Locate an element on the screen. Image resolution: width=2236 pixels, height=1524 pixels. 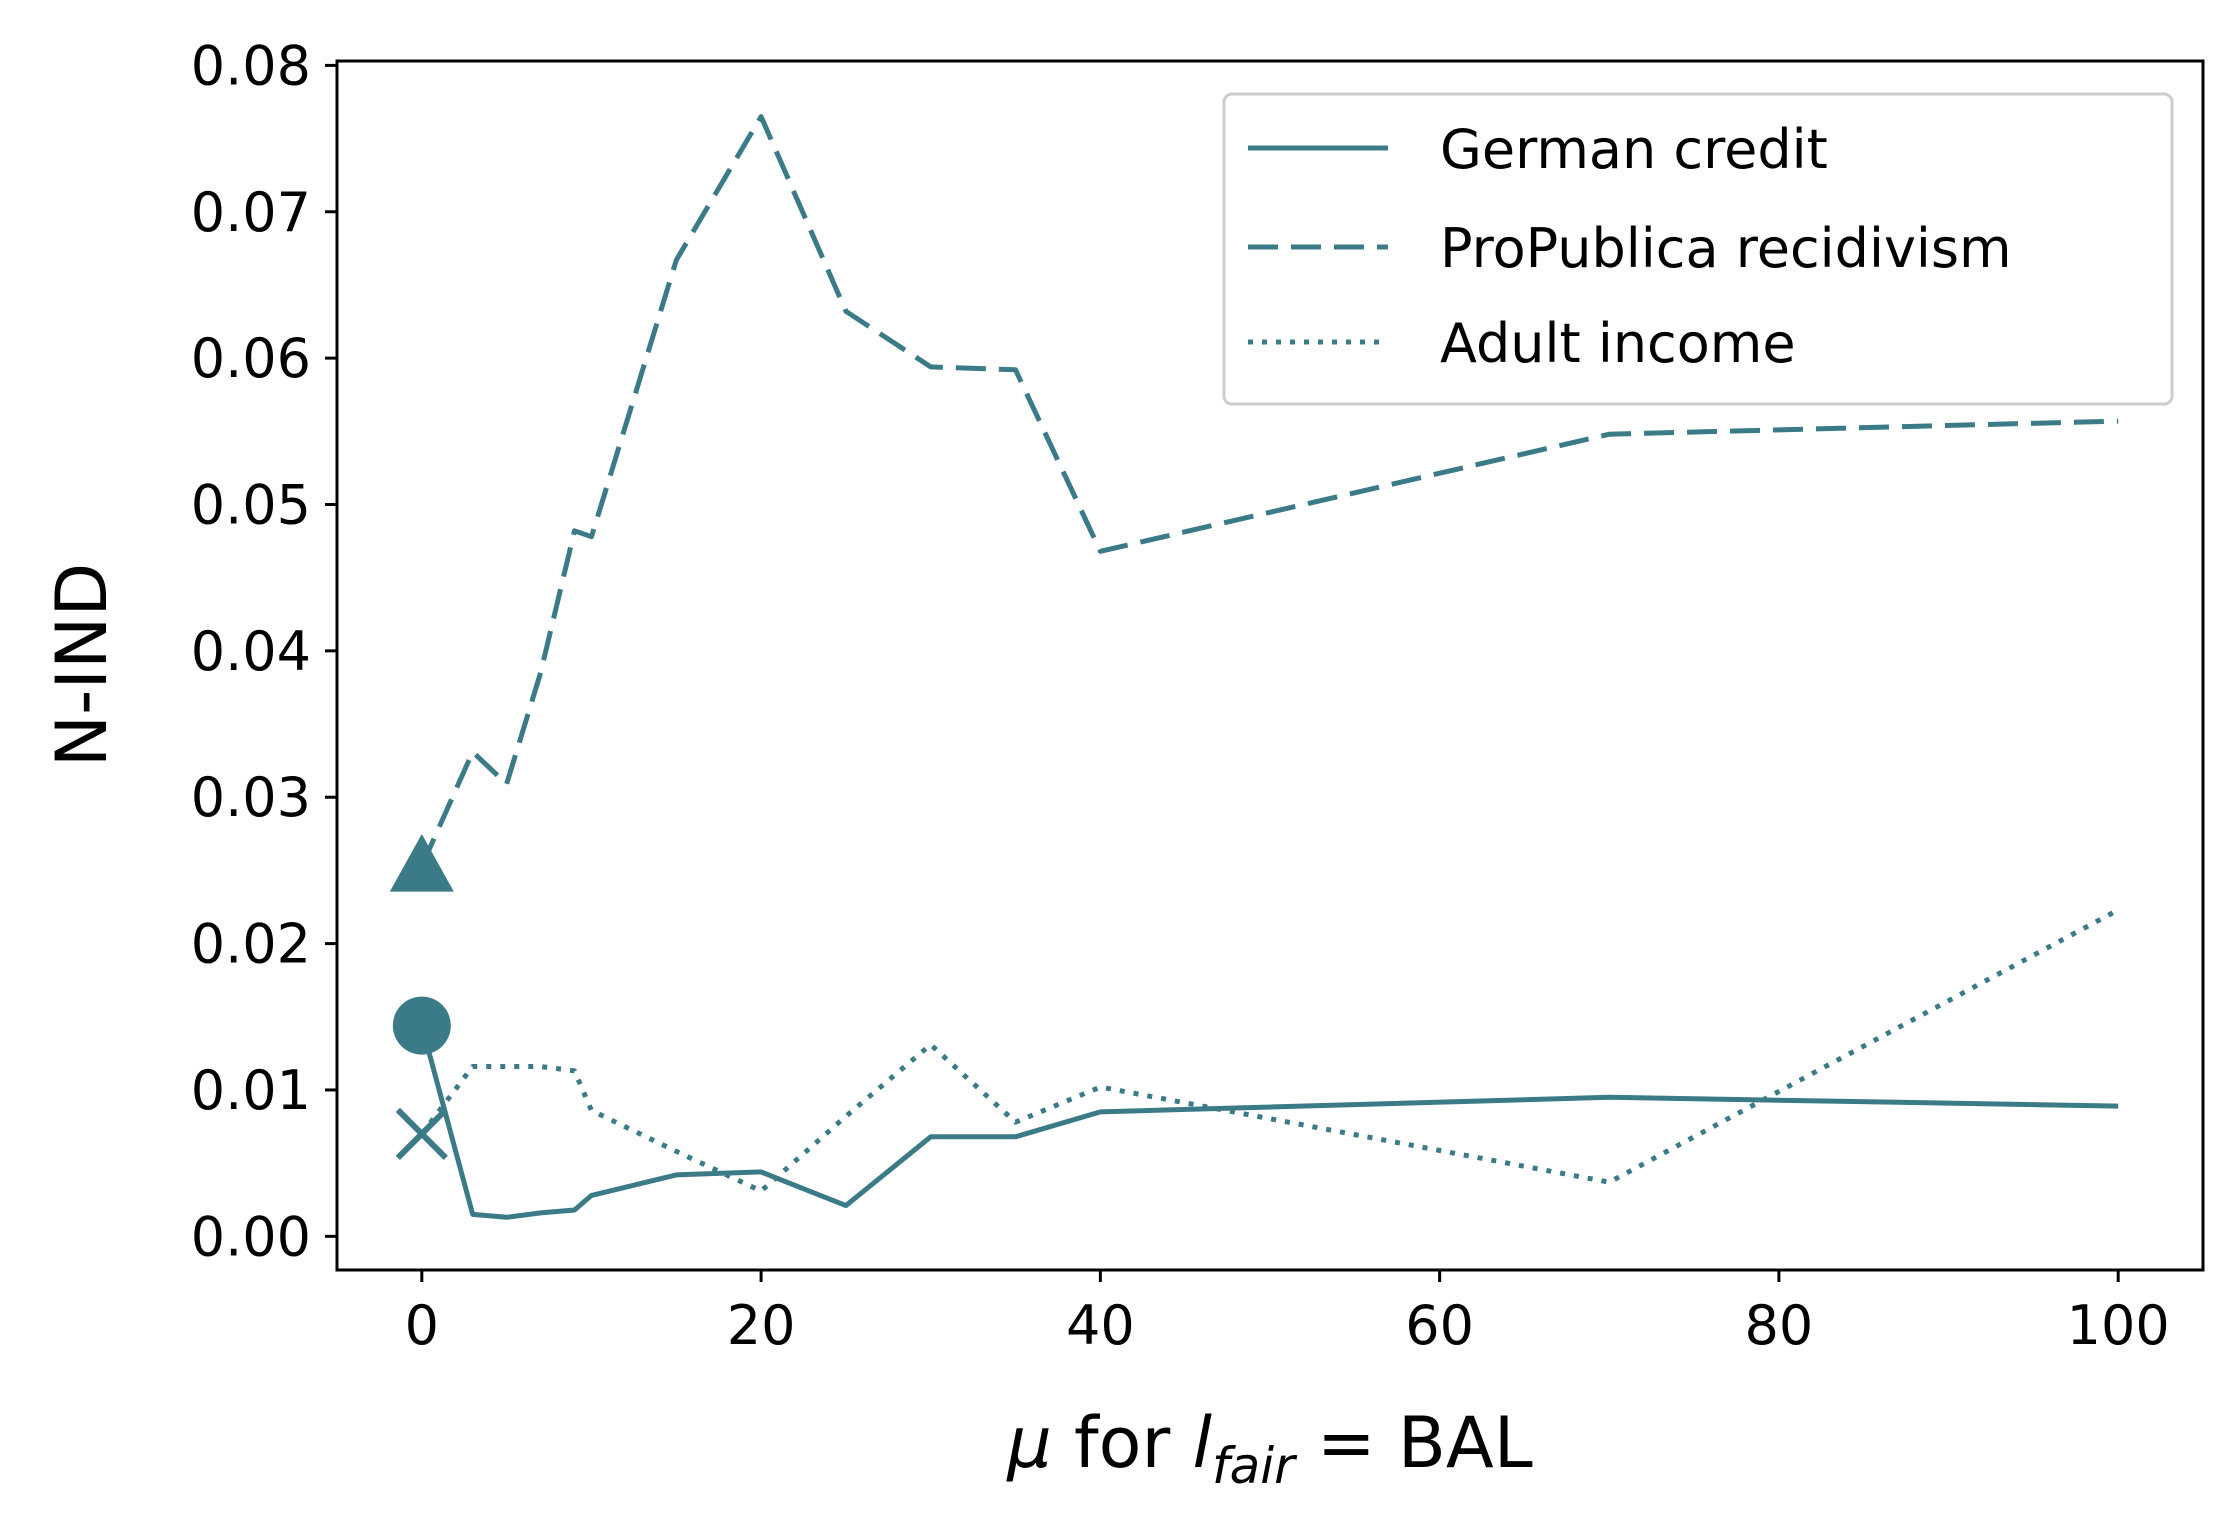
y-axis: 0.00 0.01 0.02 0.03 0.04 0.05 0.06 0.07 0.08 is located at coordinates (264, 651).